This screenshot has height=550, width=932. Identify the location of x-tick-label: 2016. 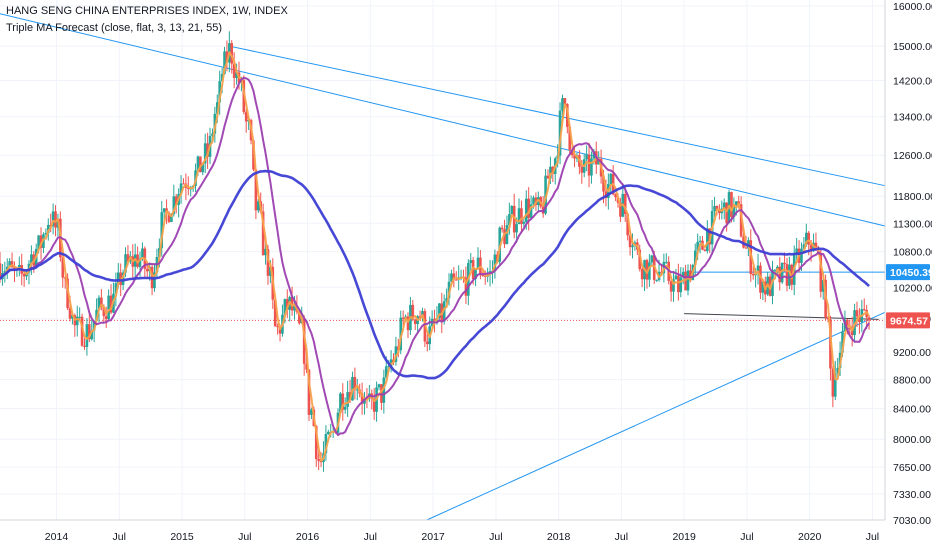
(308, 537).